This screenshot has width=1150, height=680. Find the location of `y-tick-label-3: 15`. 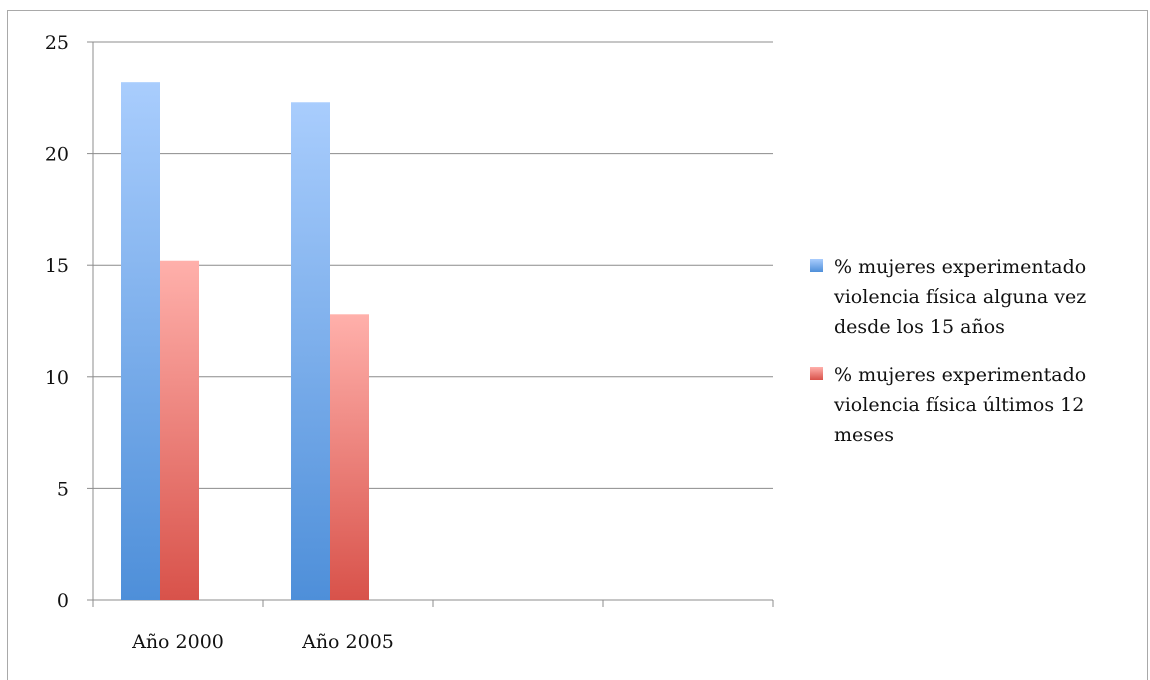

y-tick-label-3: 15 is located at coordinates (57, 266).